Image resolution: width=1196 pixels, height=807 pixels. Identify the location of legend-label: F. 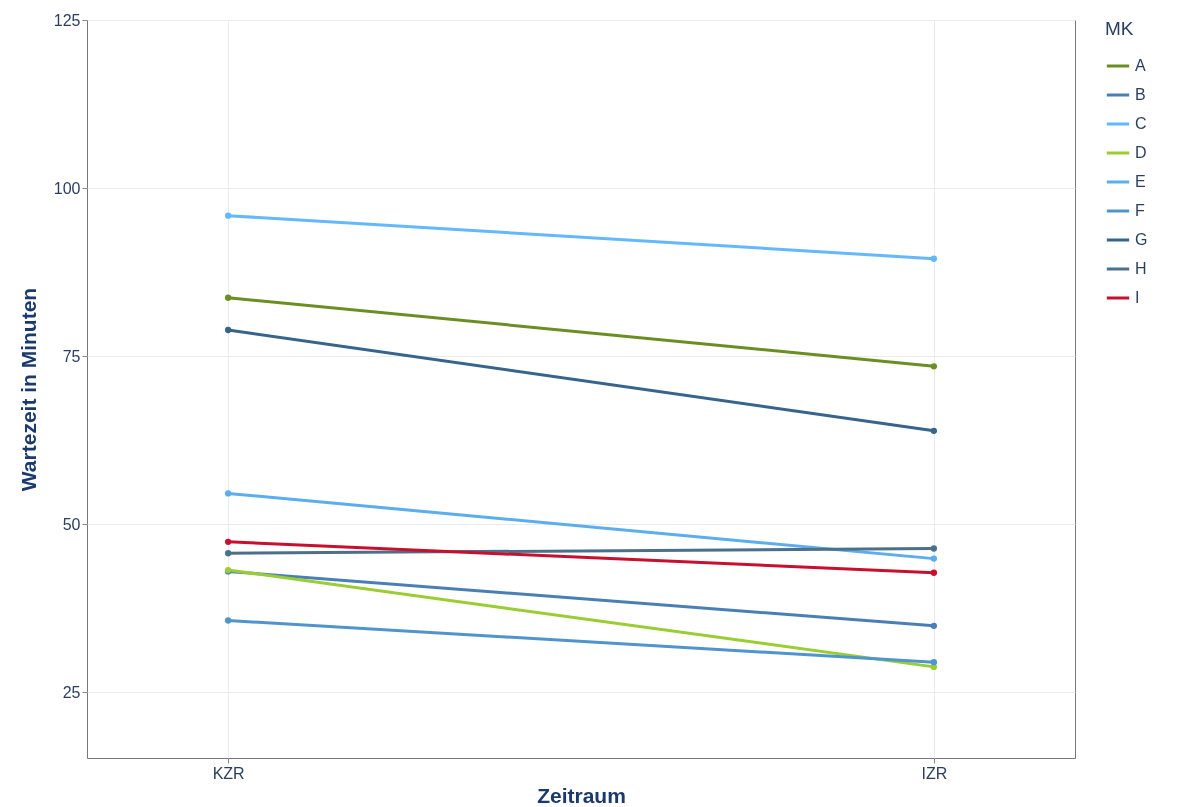
(1140, 210).